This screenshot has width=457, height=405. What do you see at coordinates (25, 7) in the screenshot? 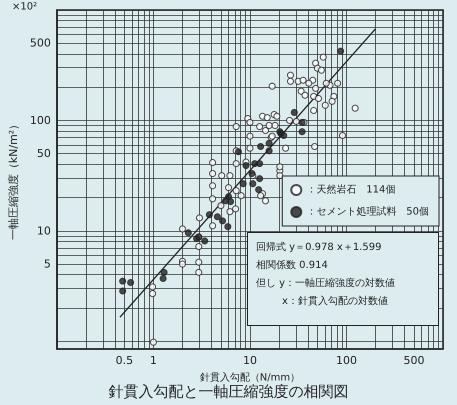
I see `text: ×10²` at bounding box center [25, 7].